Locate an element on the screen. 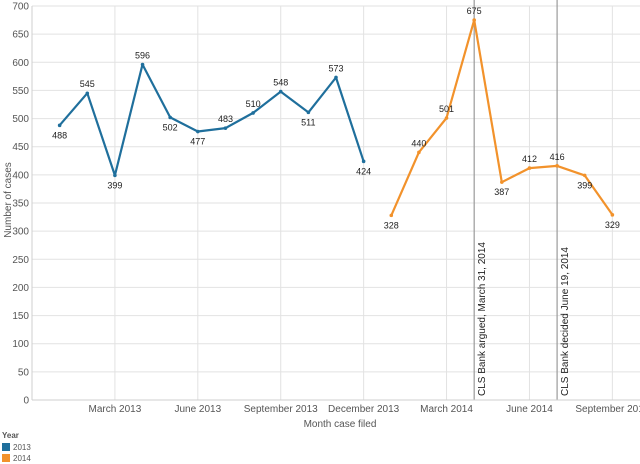  x-tick-label: September 2013 is located at coordinates (281, 409).